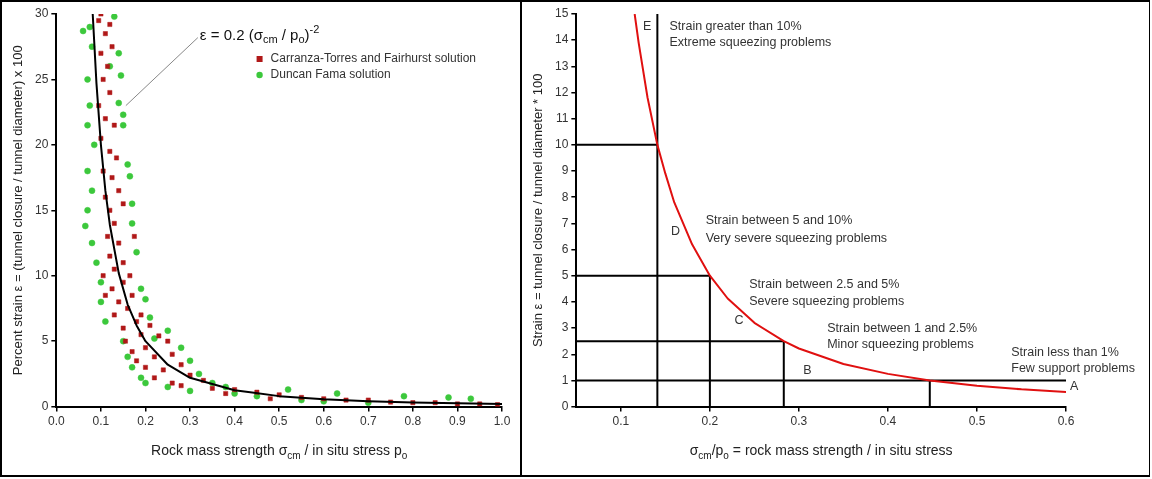 The height and width of the screenshot is (479, 1152). Describe the element at coordinates (41, 13) in the screenshot. I see `y-tick-label: 30` at that location.